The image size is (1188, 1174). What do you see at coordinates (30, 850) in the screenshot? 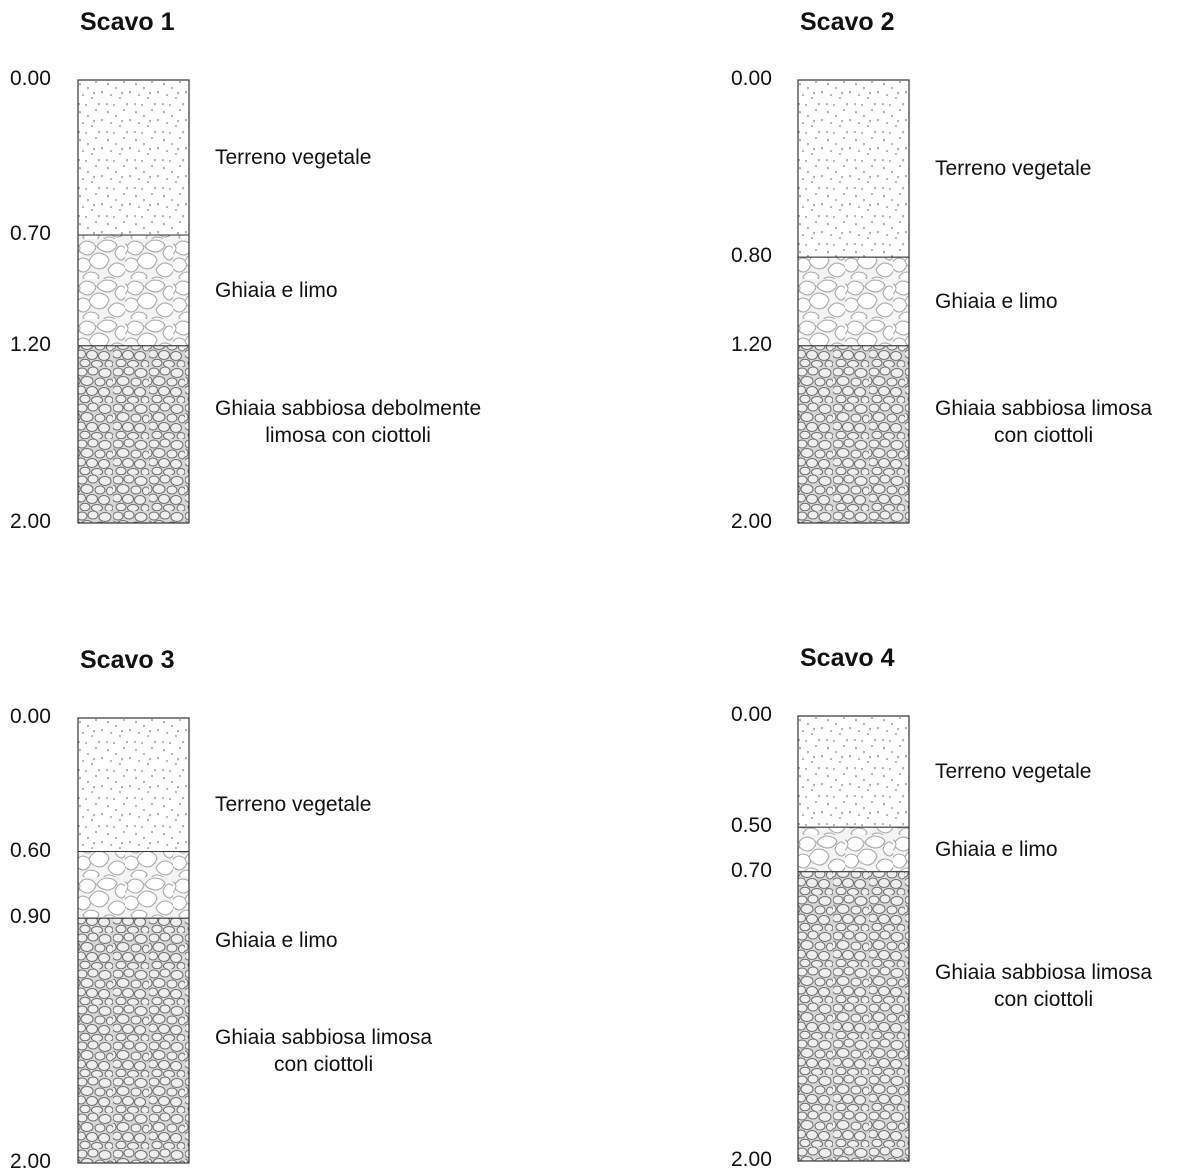
I see `depth-label: 0.60` at bounding box center [30, 850].